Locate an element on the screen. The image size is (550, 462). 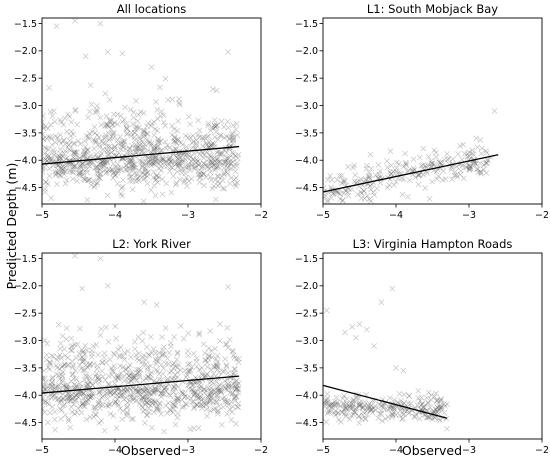
panel-title: All locations is located at coordinates (152, 9).